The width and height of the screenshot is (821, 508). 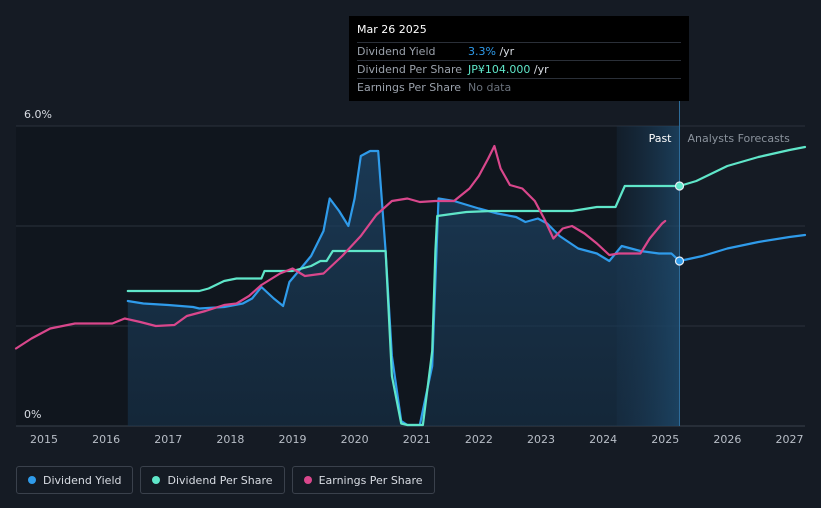 I want to click on x-tick-label: 2025, so click(x=665, y=439).